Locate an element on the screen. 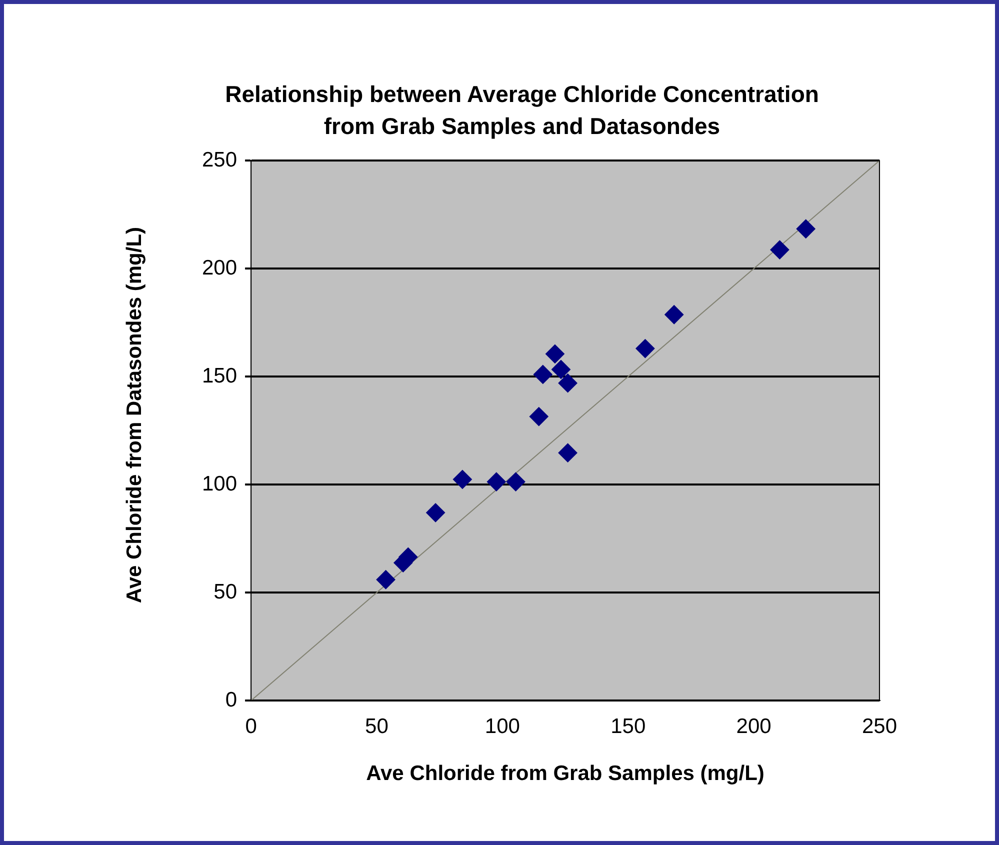  x-tick-label: 50 is located at coordinates (376, 726).